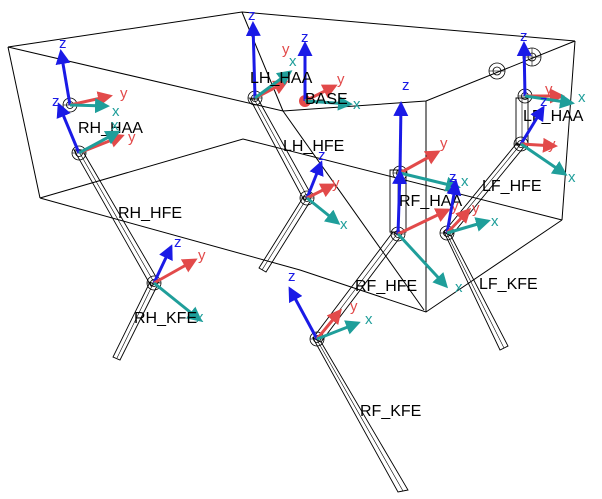 The width and height of the screenshot is (602, 499). I want to click on frame-label-lf-hfe: LF_HFE, so click(512, 186).